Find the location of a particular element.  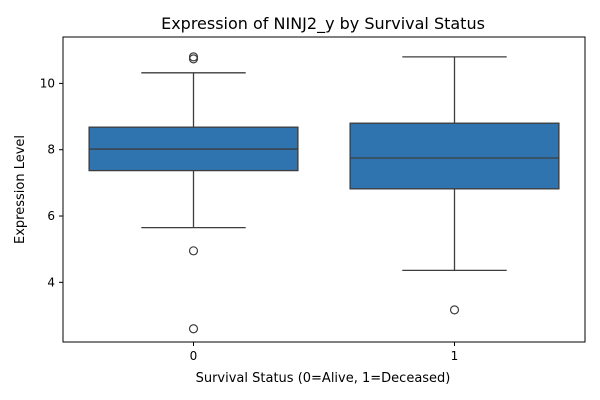

y-tick-label: 8 is located at coordinates (51, 150).